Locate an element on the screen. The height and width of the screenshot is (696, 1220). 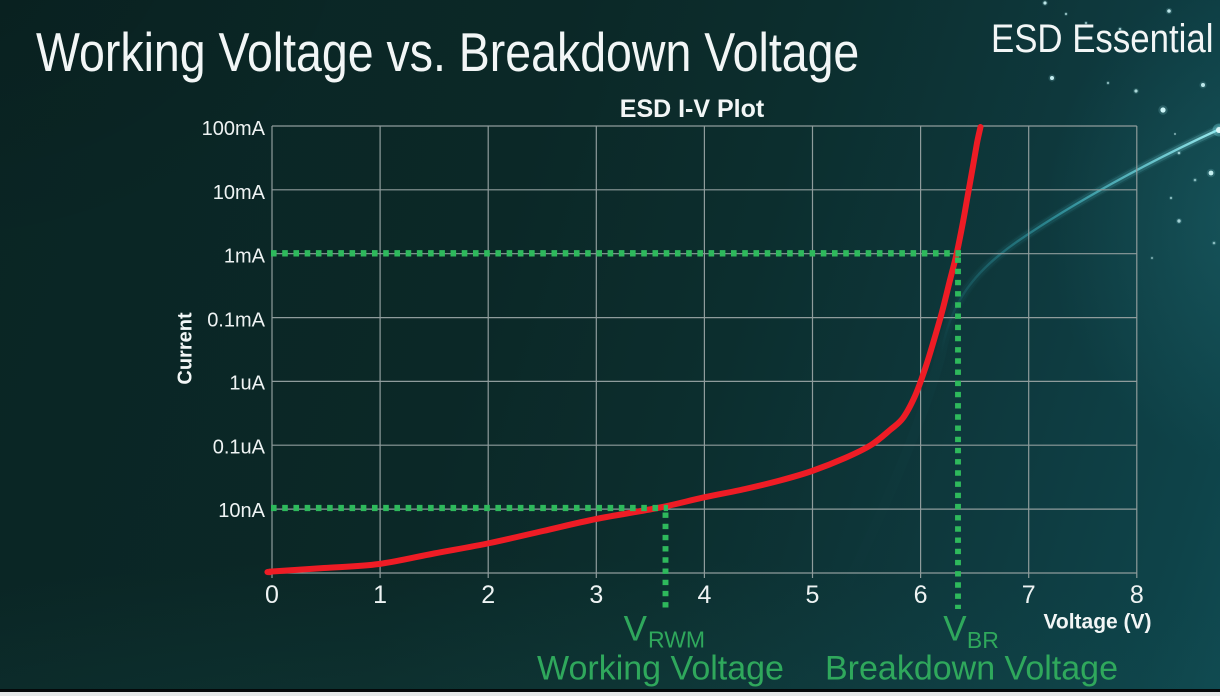
svg-text: Voltage (V) is located at coordinates (1097, 622).